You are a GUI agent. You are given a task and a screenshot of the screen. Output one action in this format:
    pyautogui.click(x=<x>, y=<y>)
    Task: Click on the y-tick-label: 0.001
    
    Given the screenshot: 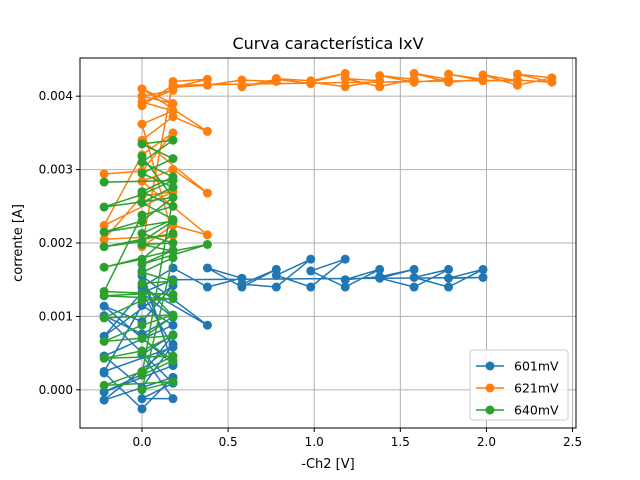 What is the action you would take?
    pyautogui.click(x=56, y=316)
    